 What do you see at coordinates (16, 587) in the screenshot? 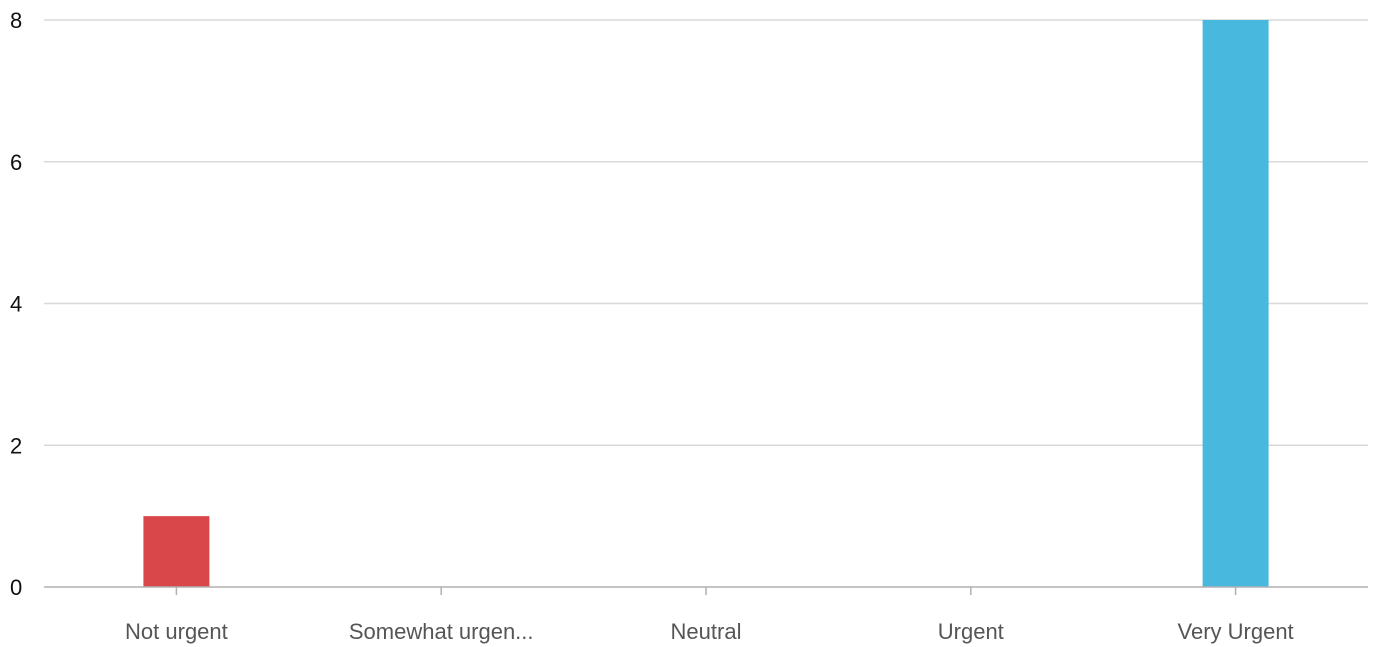
I see `y-tick-label: 0` at bounding box center [16, 587].